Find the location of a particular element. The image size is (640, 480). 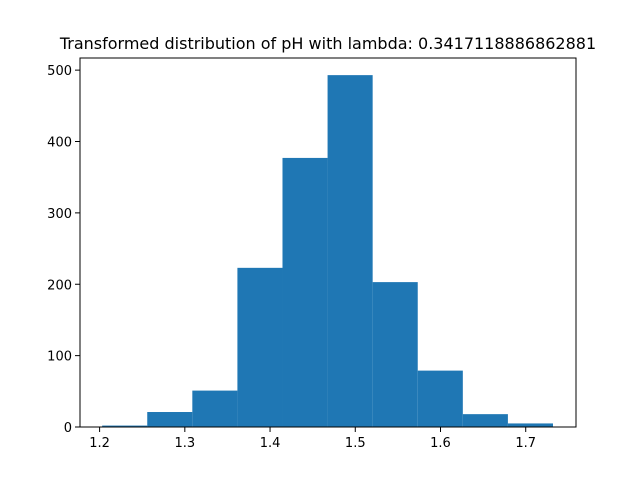

x-tick-label: 1.5 is located at coordinates (355, 443).